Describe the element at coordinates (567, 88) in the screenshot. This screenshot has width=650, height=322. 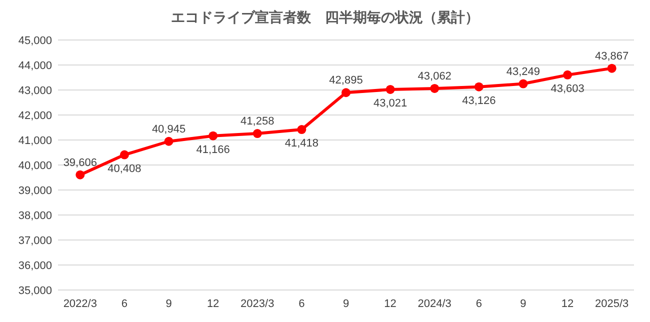
I see `data-label: 43,603` at that location.